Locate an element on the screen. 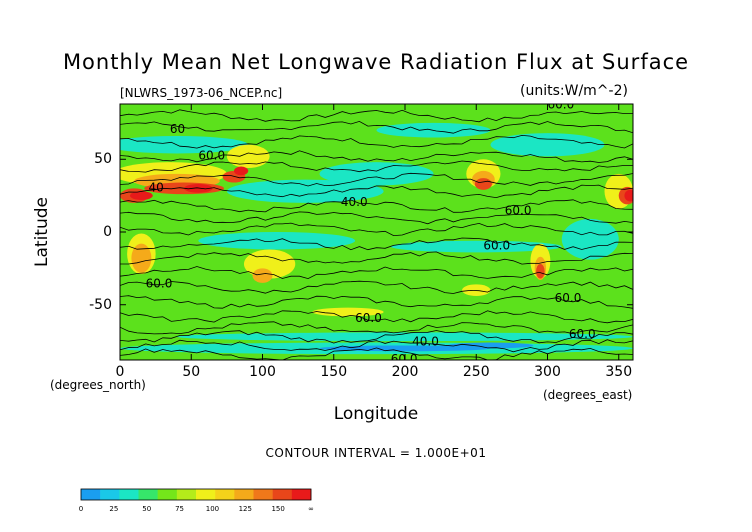 This screenshot has width=752, height=532. x-tick-label-6: 300 is located at coordinates (547, 372).